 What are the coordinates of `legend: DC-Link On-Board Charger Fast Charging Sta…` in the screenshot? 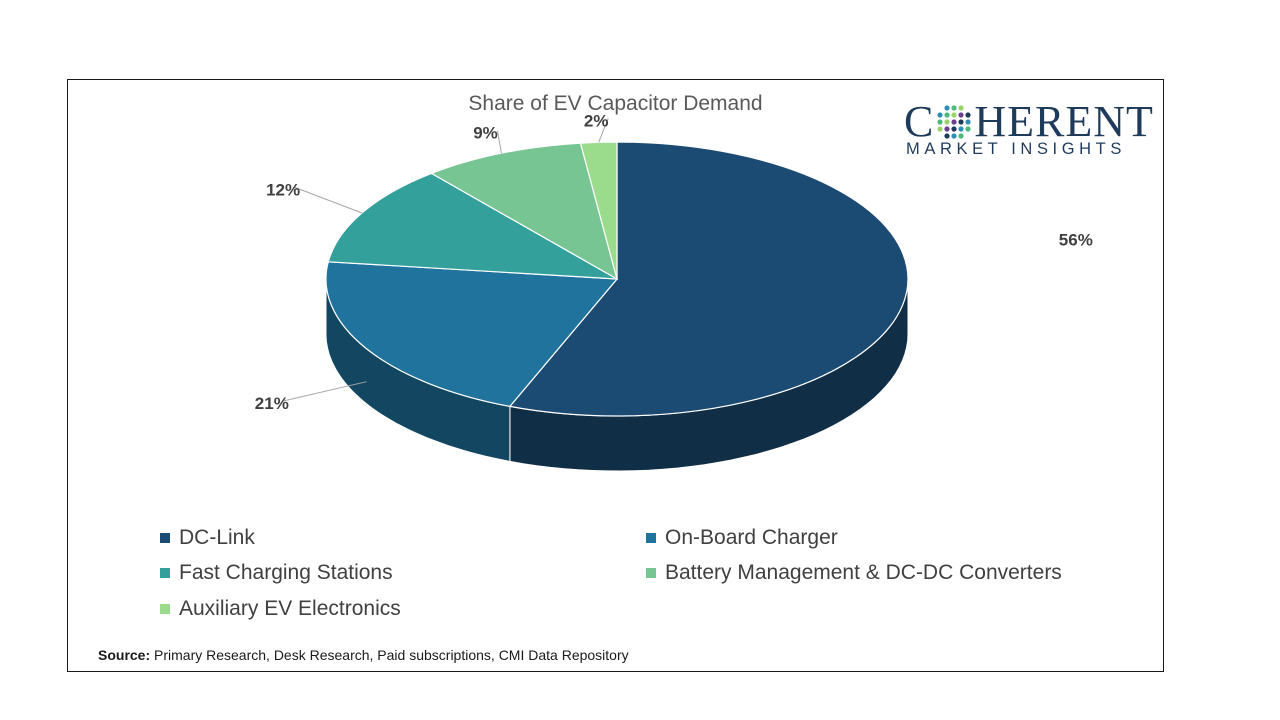 It's located at (660, 581).